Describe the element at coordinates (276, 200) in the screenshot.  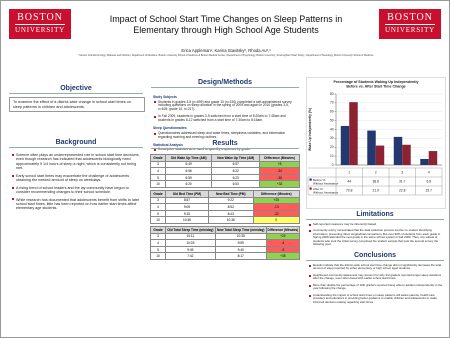
I see `table-cell: +25` at that location.